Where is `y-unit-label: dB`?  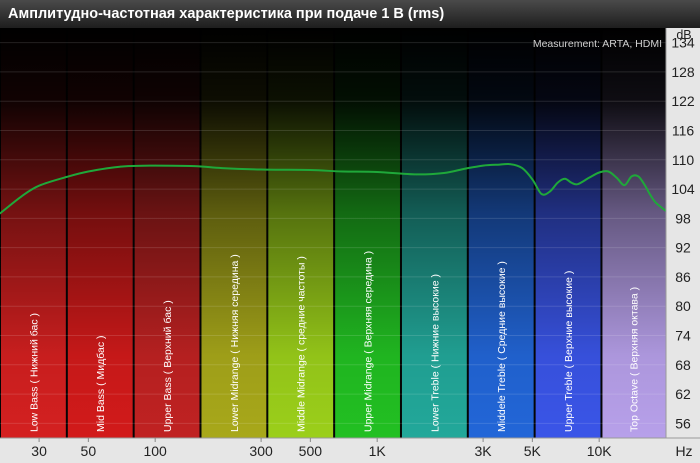
y-unit-label: dB is located at coordinates (683, 35).